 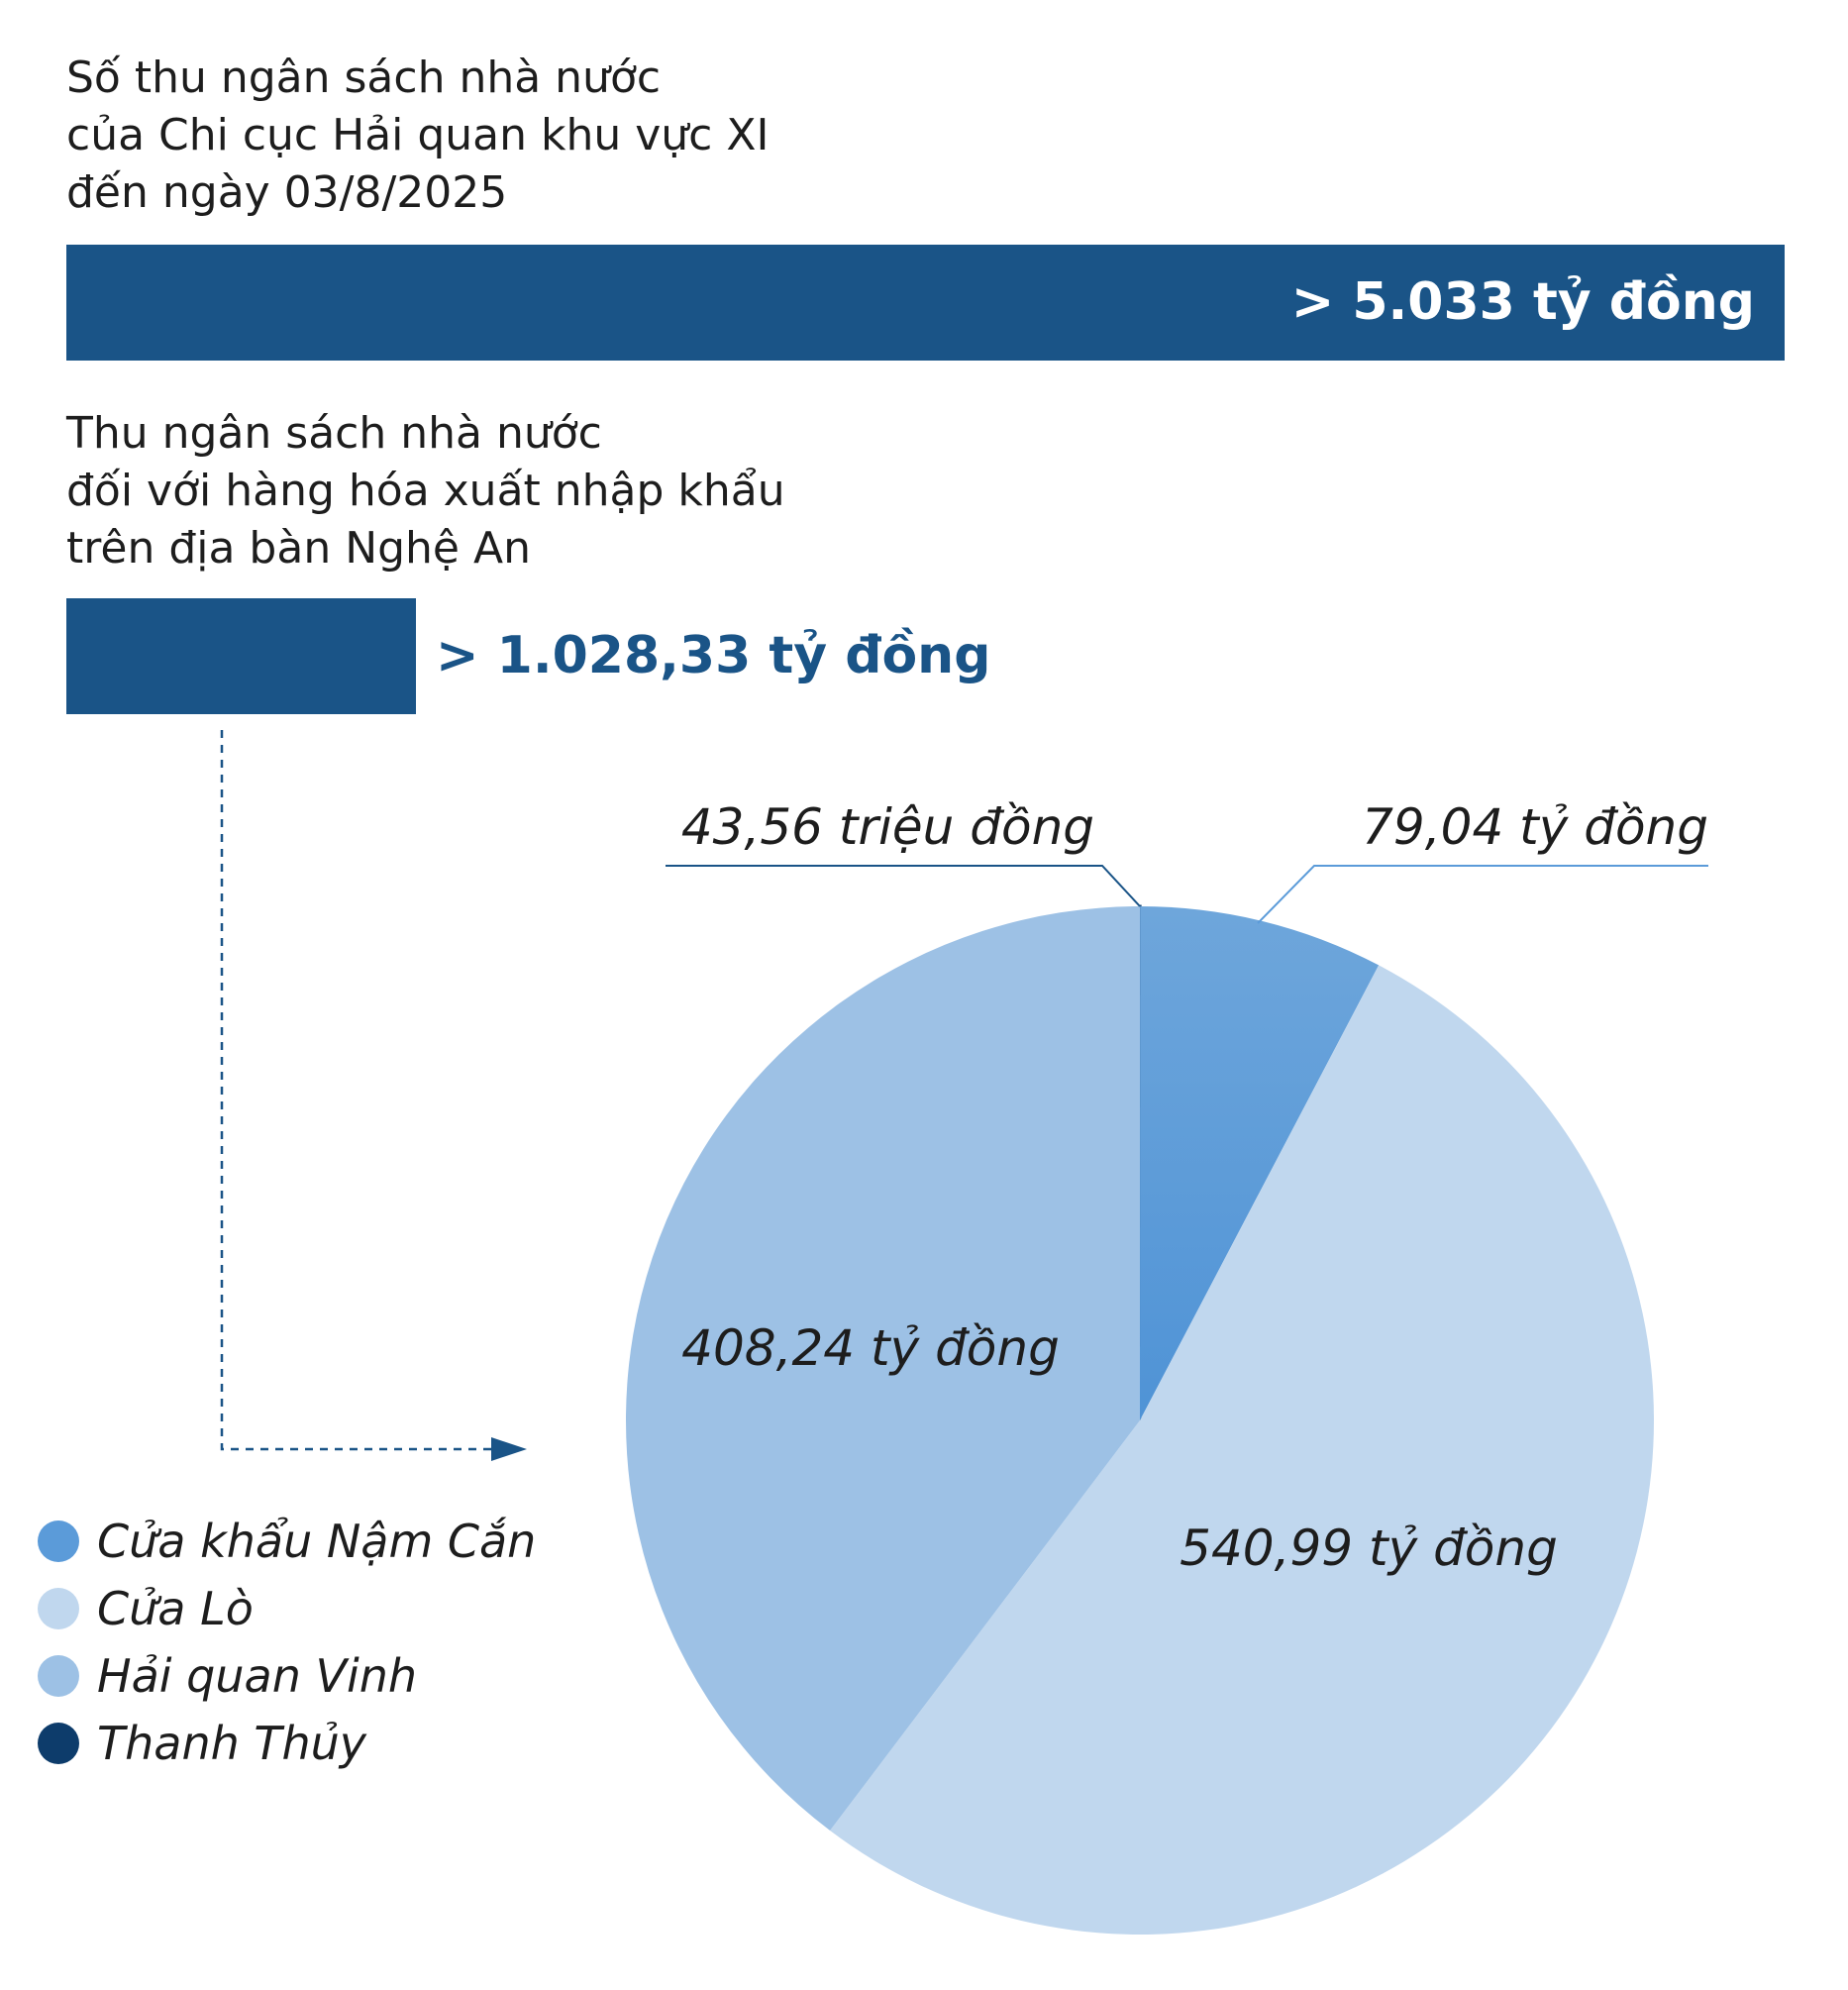 What do you see at coordinates (713, 655) in the screenshot?
I see `nghe-an-revenue-value: > 1.028,33 tỷ đồng` at bounding box center [713, 655].